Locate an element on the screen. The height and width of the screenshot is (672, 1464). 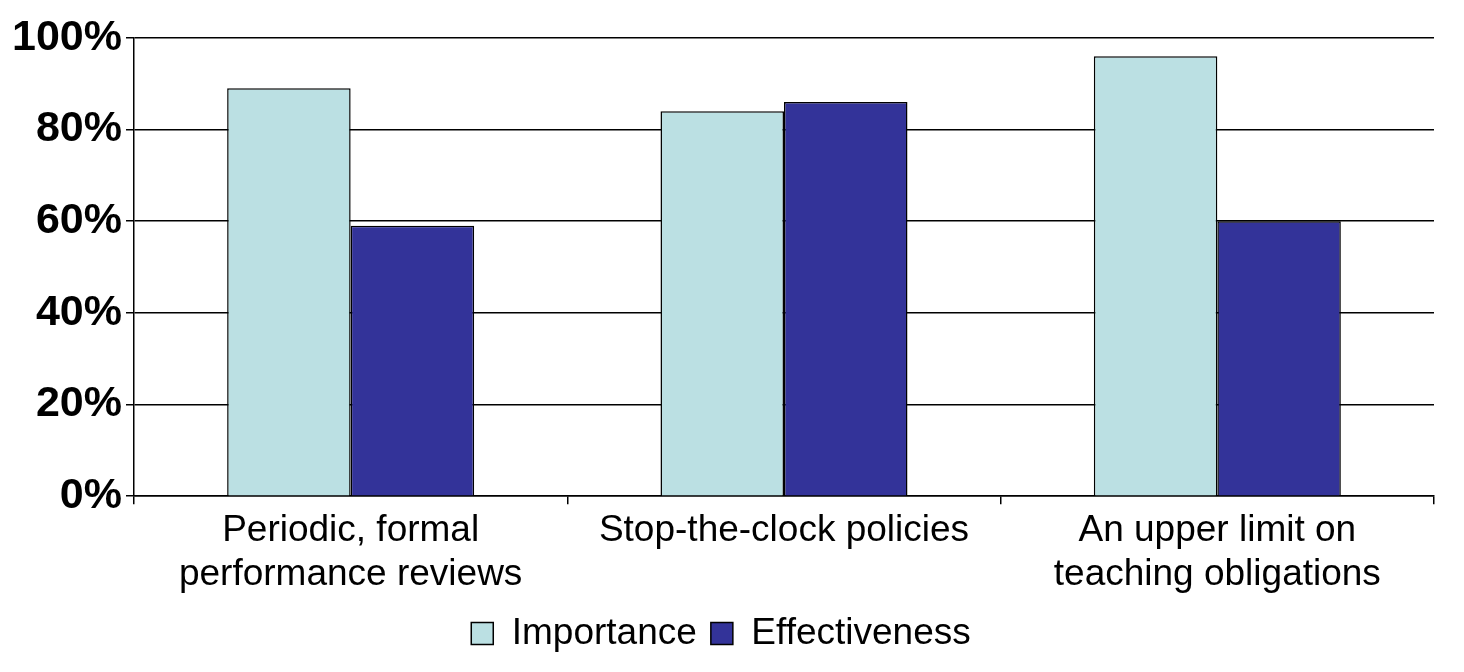
x-tick-label: Periodic, formal performance reviews is located at coordinates (350, 550).